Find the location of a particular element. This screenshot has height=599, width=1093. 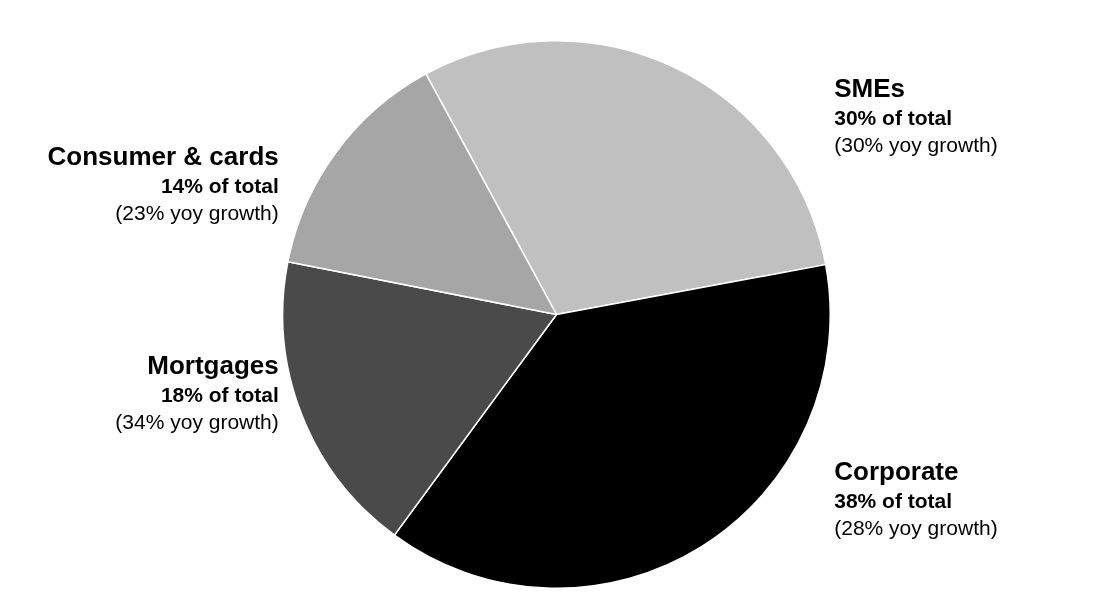

text: (23% yoy growth) is located at coordinates (197, 213).